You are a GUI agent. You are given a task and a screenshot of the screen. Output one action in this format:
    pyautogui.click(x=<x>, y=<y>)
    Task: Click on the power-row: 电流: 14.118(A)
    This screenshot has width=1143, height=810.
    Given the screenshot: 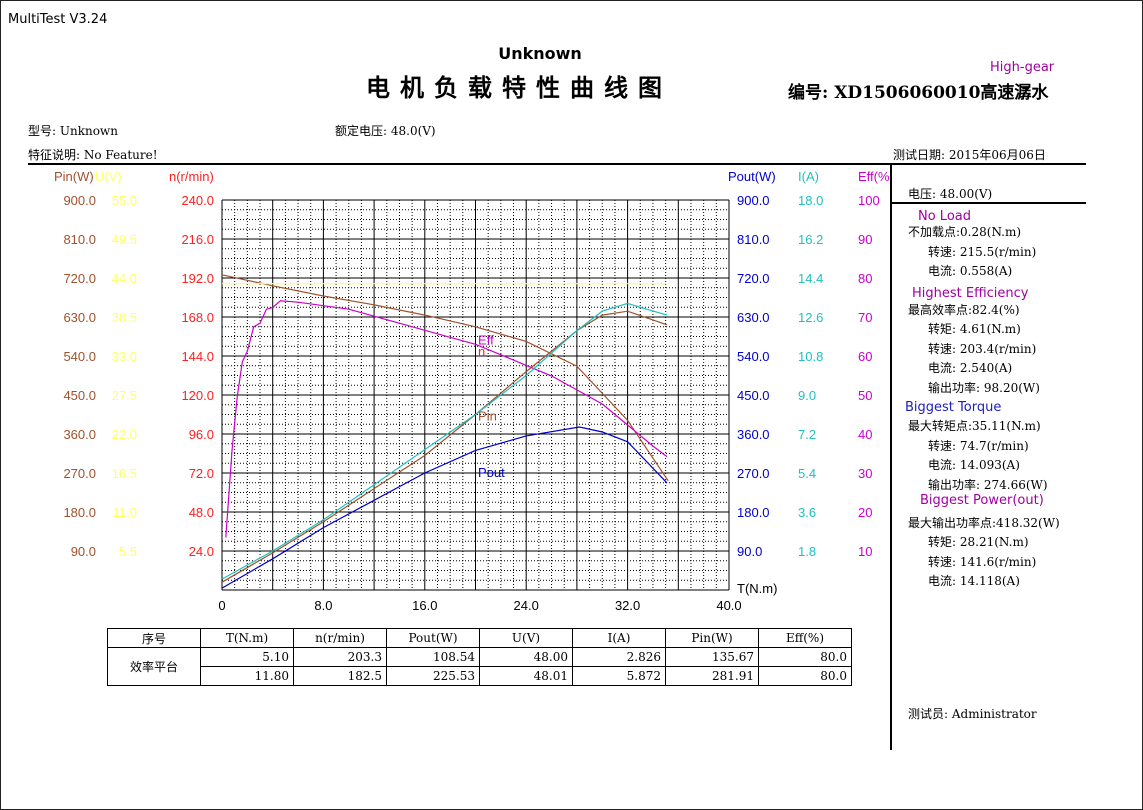 What is the action you would take?
    pyautogui.click(x=974, y=581)
    